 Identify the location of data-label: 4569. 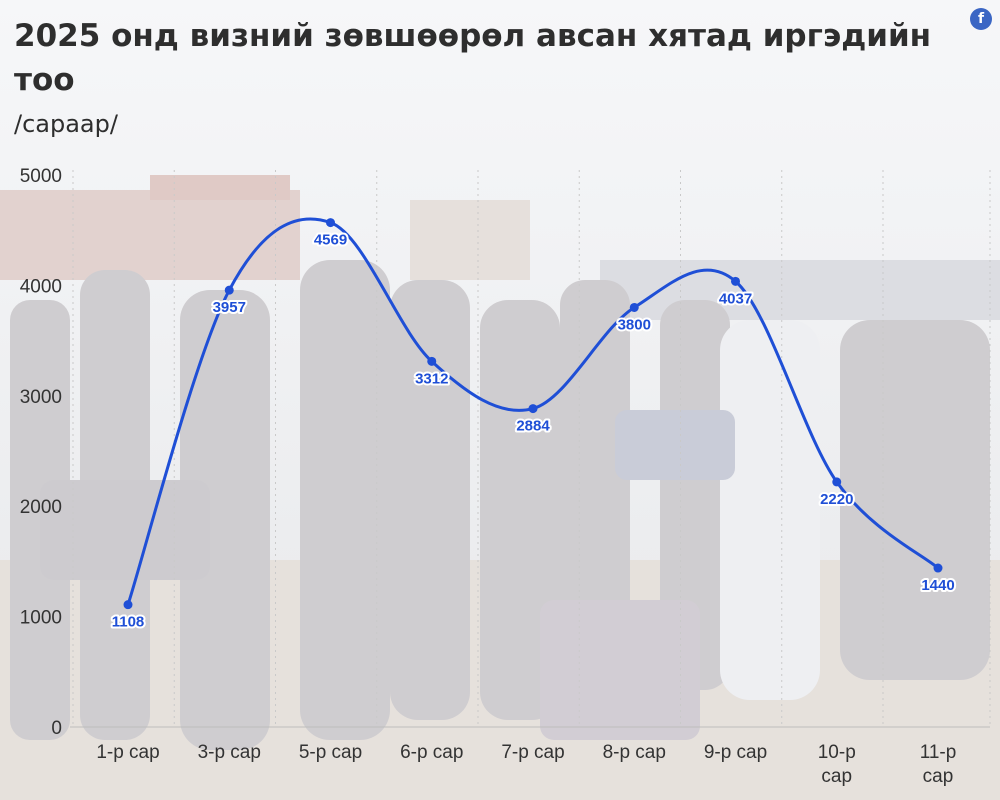
(330, 240).